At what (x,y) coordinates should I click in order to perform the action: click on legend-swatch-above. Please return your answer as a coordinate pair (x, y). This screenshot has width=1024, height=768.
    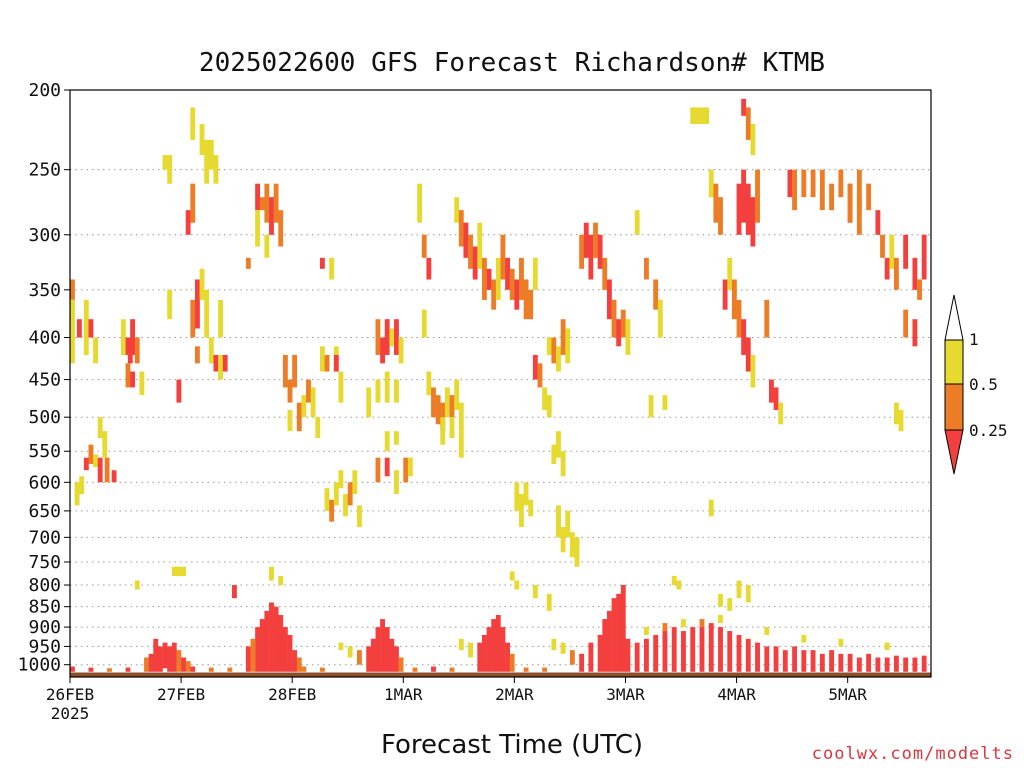
    Looking at the image, I should click on (954, 317).